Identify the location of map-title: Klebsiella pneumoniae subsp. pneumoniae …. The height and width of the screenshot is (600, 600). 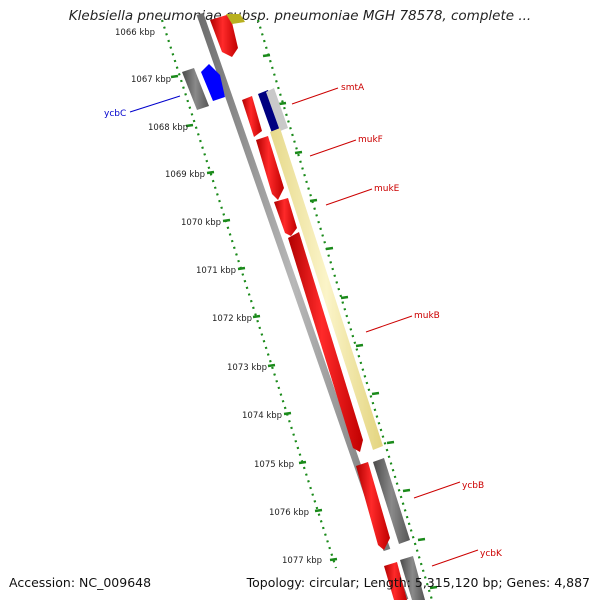
(300, 16).